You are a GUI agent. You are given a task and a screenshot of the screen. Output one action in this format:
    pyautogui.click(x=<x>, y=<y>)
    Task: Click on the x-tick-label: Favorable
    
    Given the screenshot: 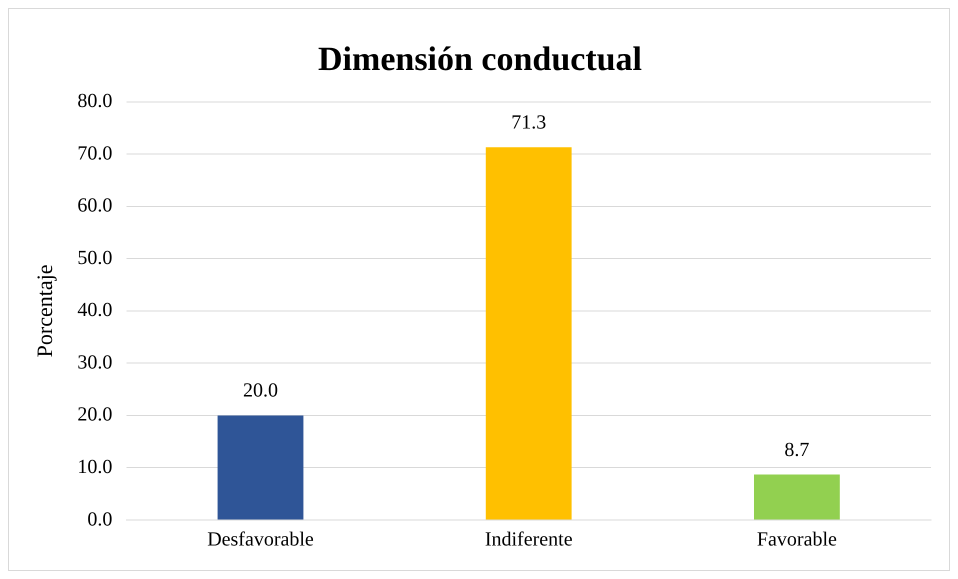 What is the action you would take?
    pyautogui.click(x=796, y=539)
    